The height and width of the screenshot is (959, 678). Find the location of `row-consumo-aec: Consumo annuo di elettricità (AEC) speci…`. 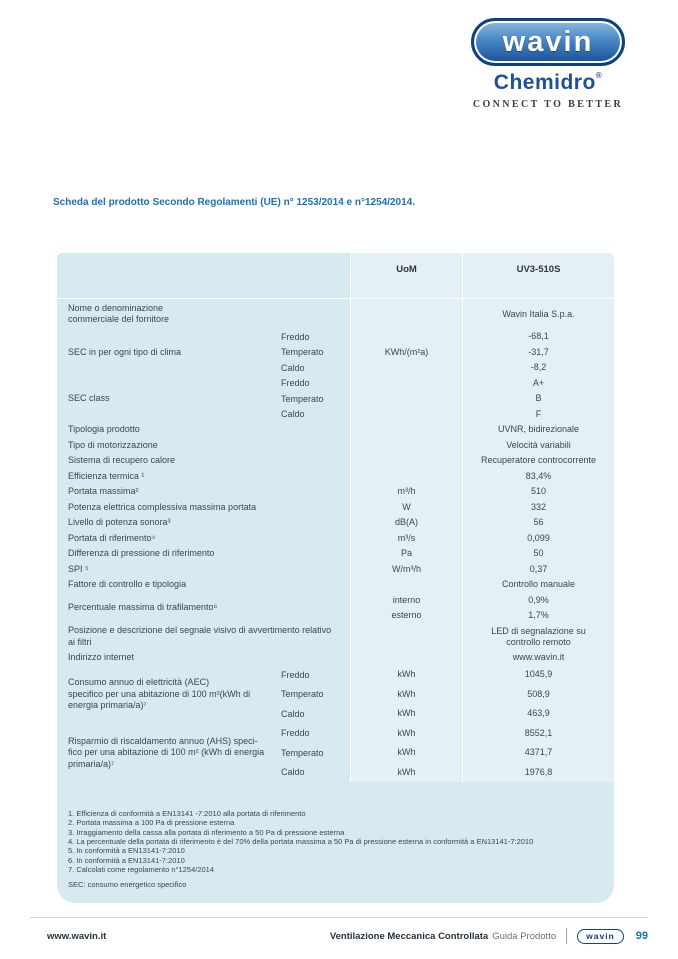

row-consumo-aec: Consumo annuo di elettricità (AEC) speci… is located at coordinates (335, 694).